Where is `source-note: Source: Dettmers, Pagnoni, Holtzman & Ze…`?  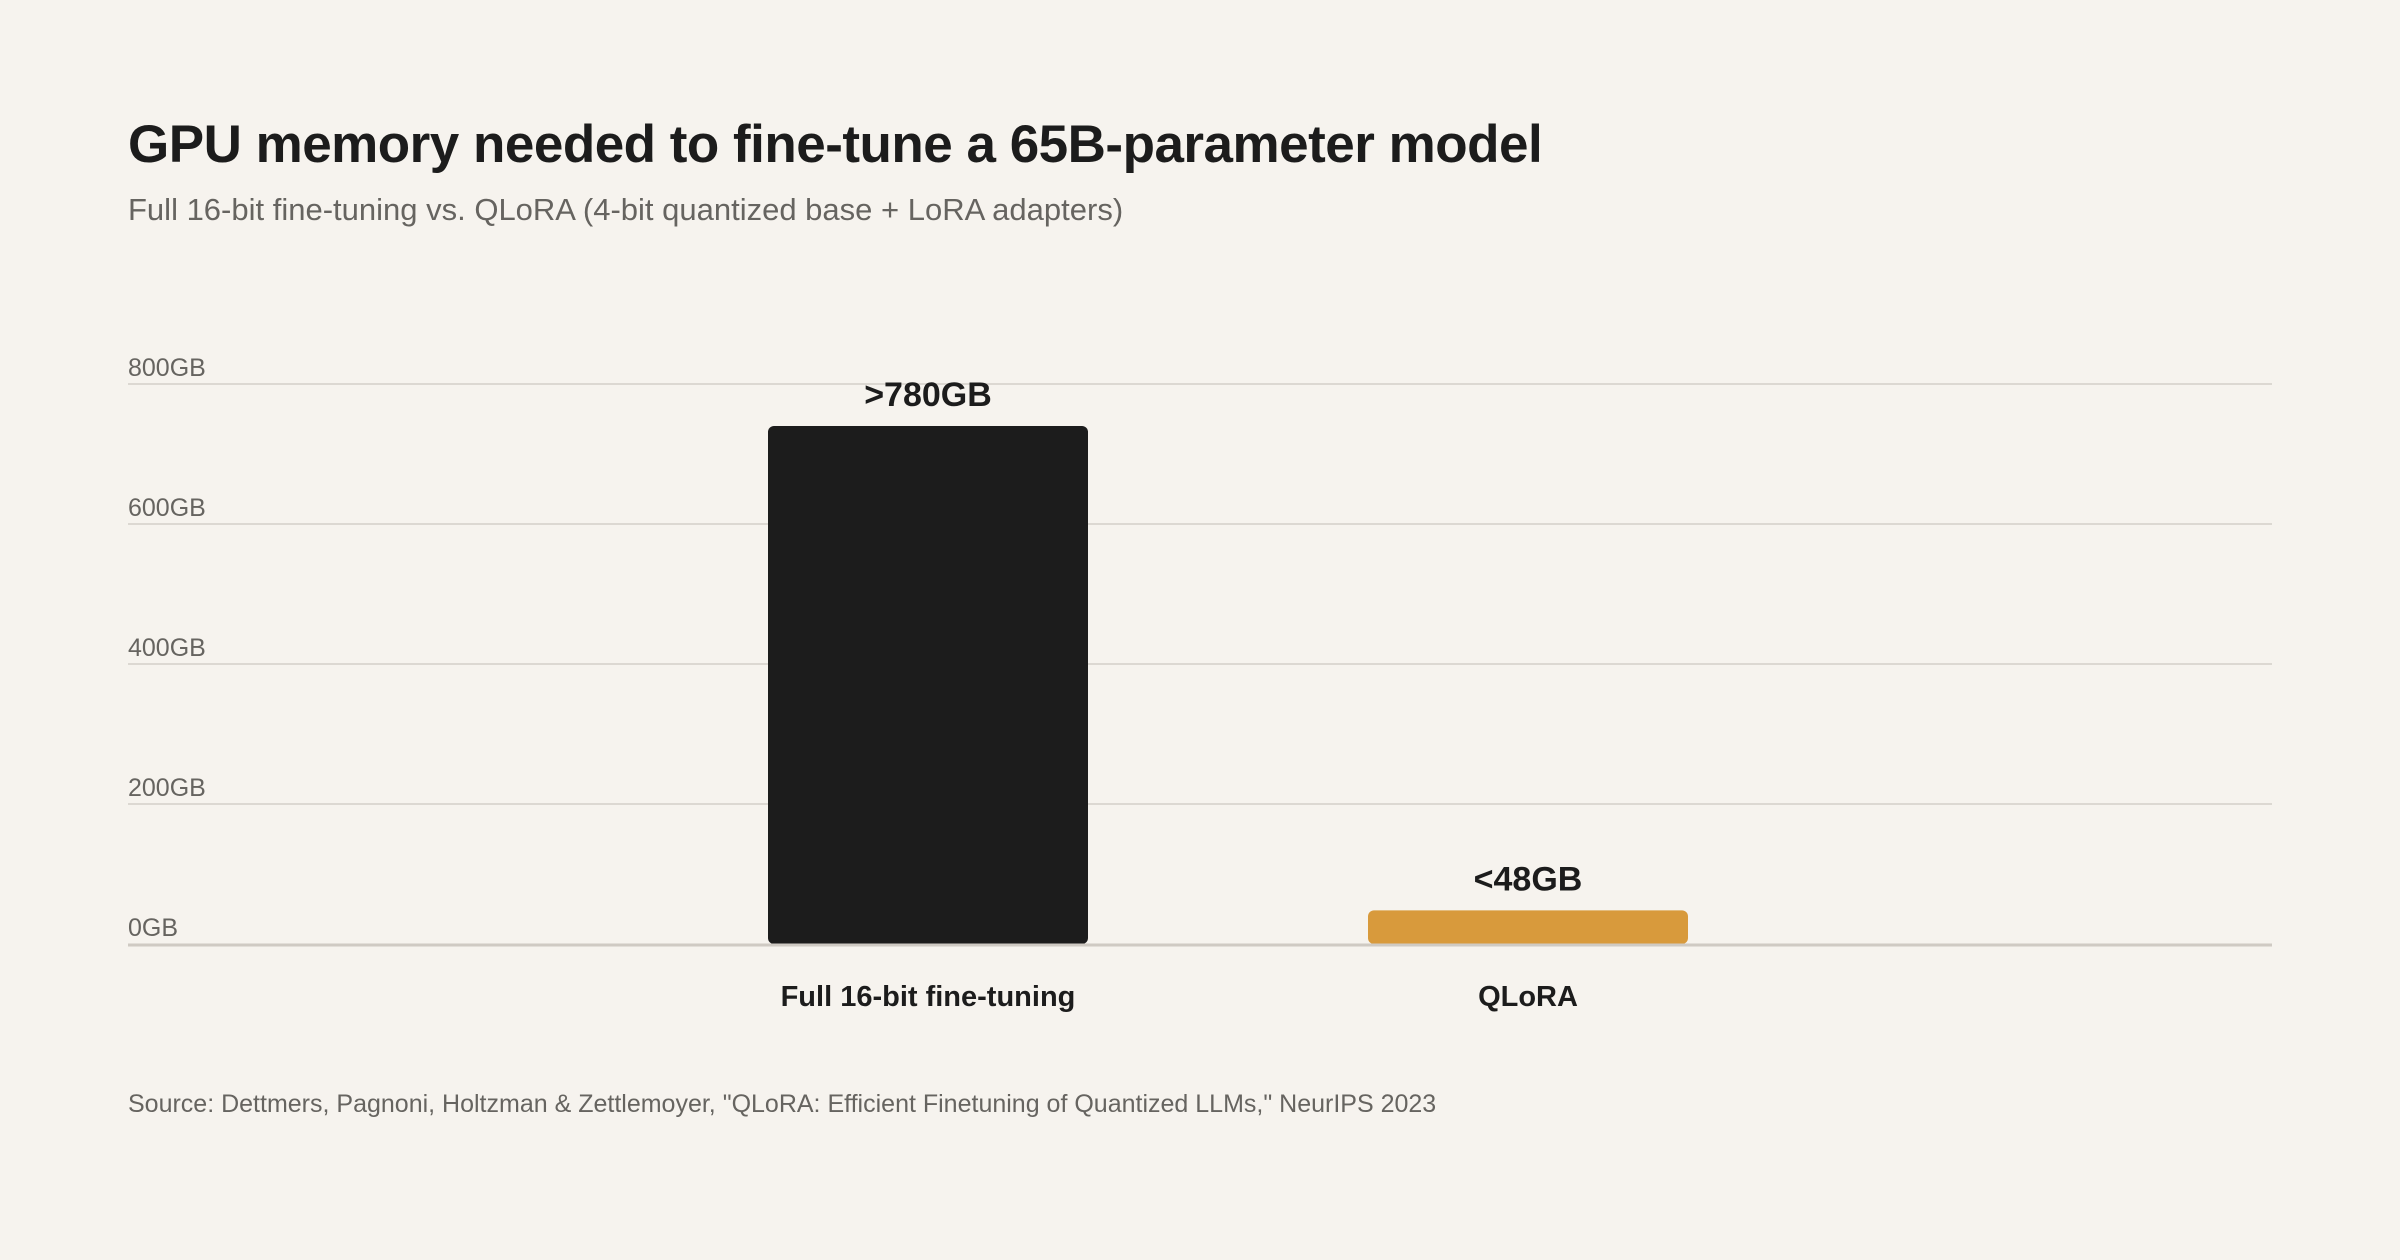 source-note: Source: Dettmers, Pagnoni, Holtzman & Ze… is located at coordinates (782, 1104).